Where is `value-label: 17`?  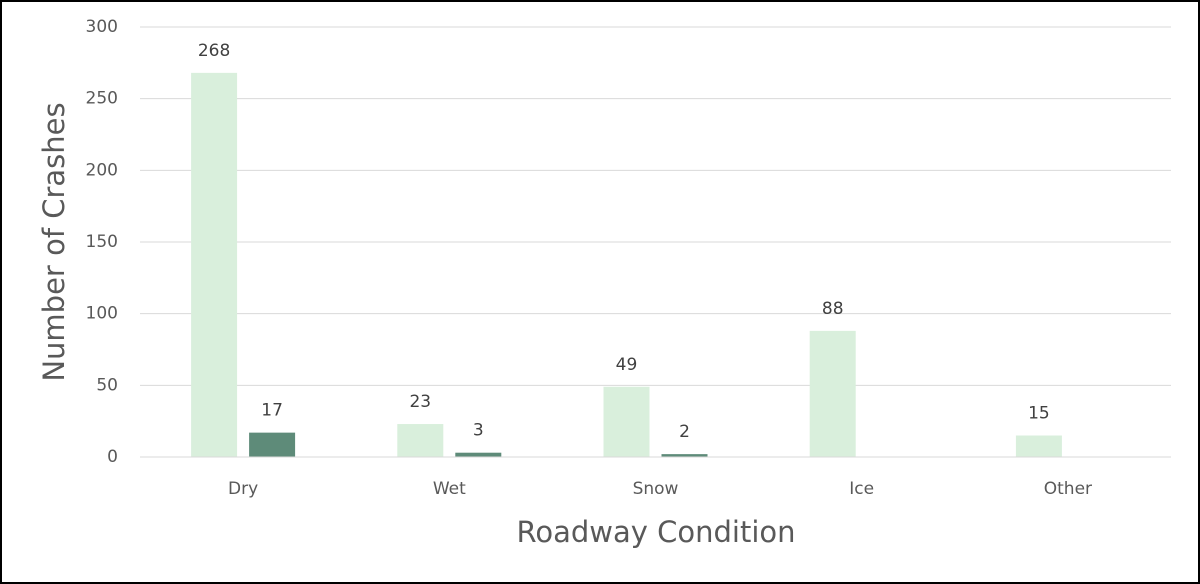
value-label: 17 is located at coordinates (272, 411).